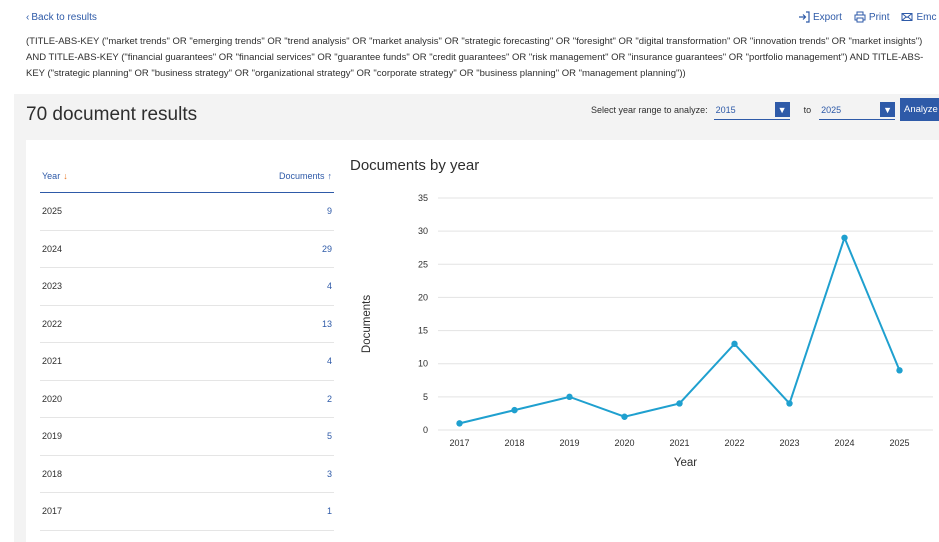  Describe the element at coordinates (187, 474) in the screenshot. I see `table-row: 2018 3` at that location.